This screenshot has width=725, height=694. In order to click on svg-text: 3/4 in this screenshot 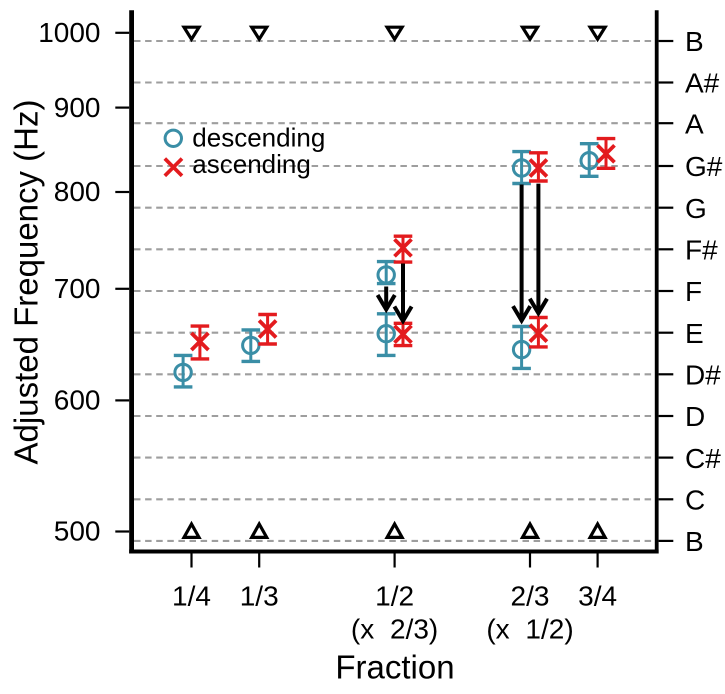, I will do `click(597, 595)`.